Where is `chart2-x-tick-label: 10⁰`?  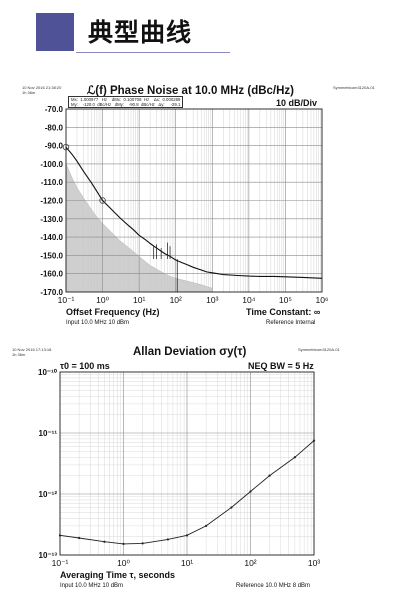
chart2-x-tick-label: 10⁰ is located at coordinates (123, 563).